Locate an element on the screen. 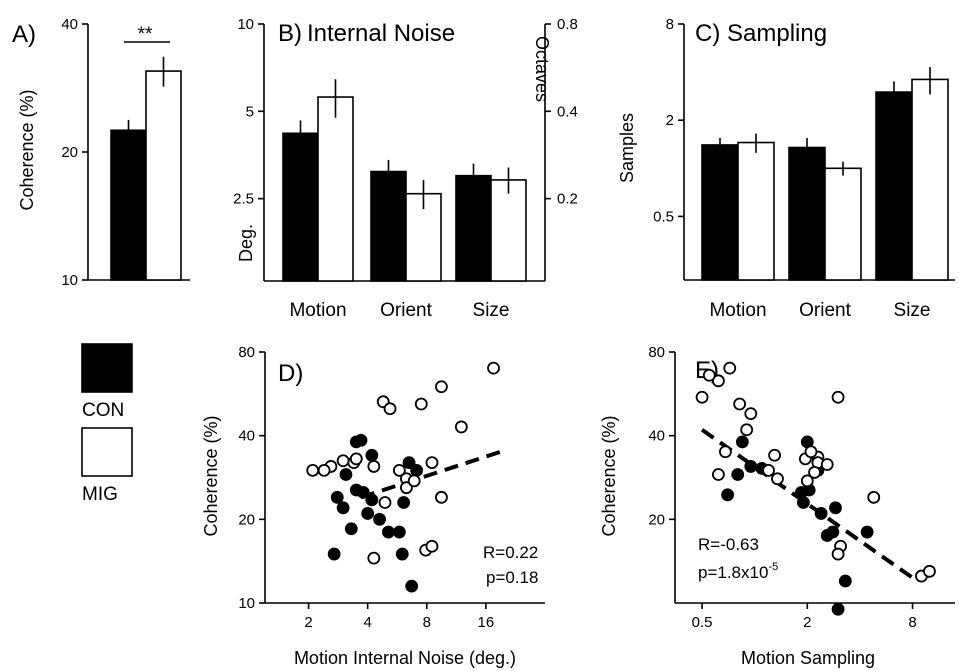 Image resolution: width=959 pixels, height=671 pixels. x-tick-label: 16 is located at coordinates (486, 622).